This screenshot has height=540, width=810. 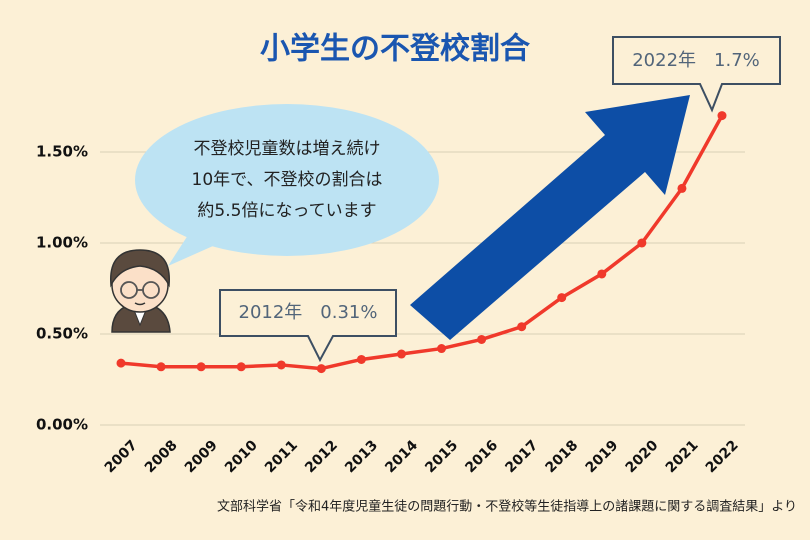 I want to click on bubble-line: 約5.5倍になっています, so click(x=286, y=211).